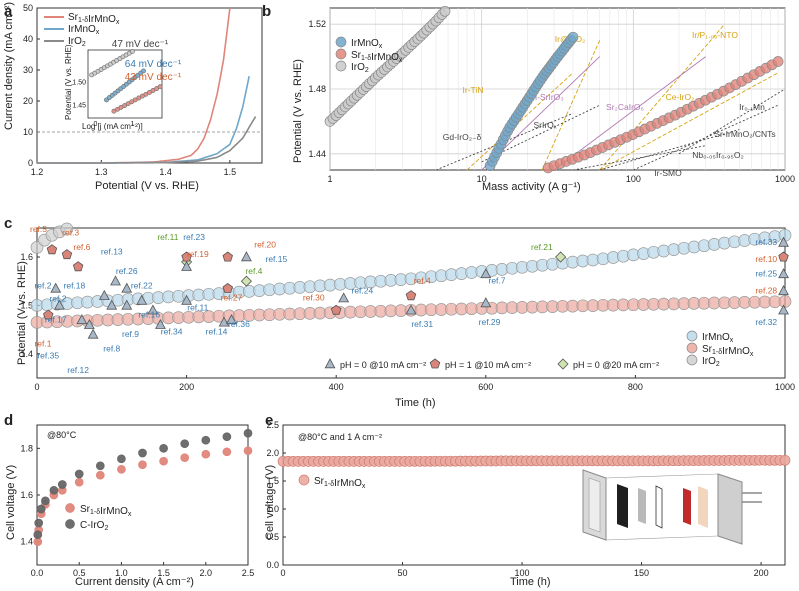 Image resolution: width=799 pixels, height=591 pixels. I want to click on panel-b-legend-marker, so click(341, 42).